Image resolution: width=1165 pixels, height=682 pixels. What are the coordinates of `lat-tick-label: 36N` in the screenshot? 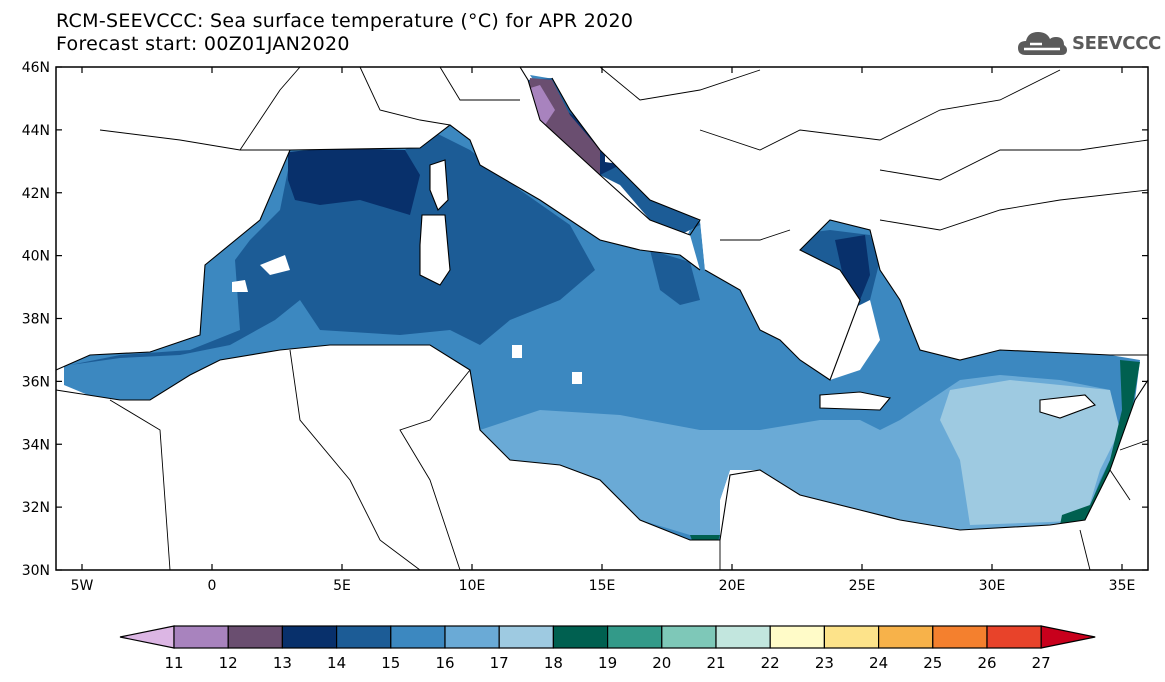 It's located at (36, 382).